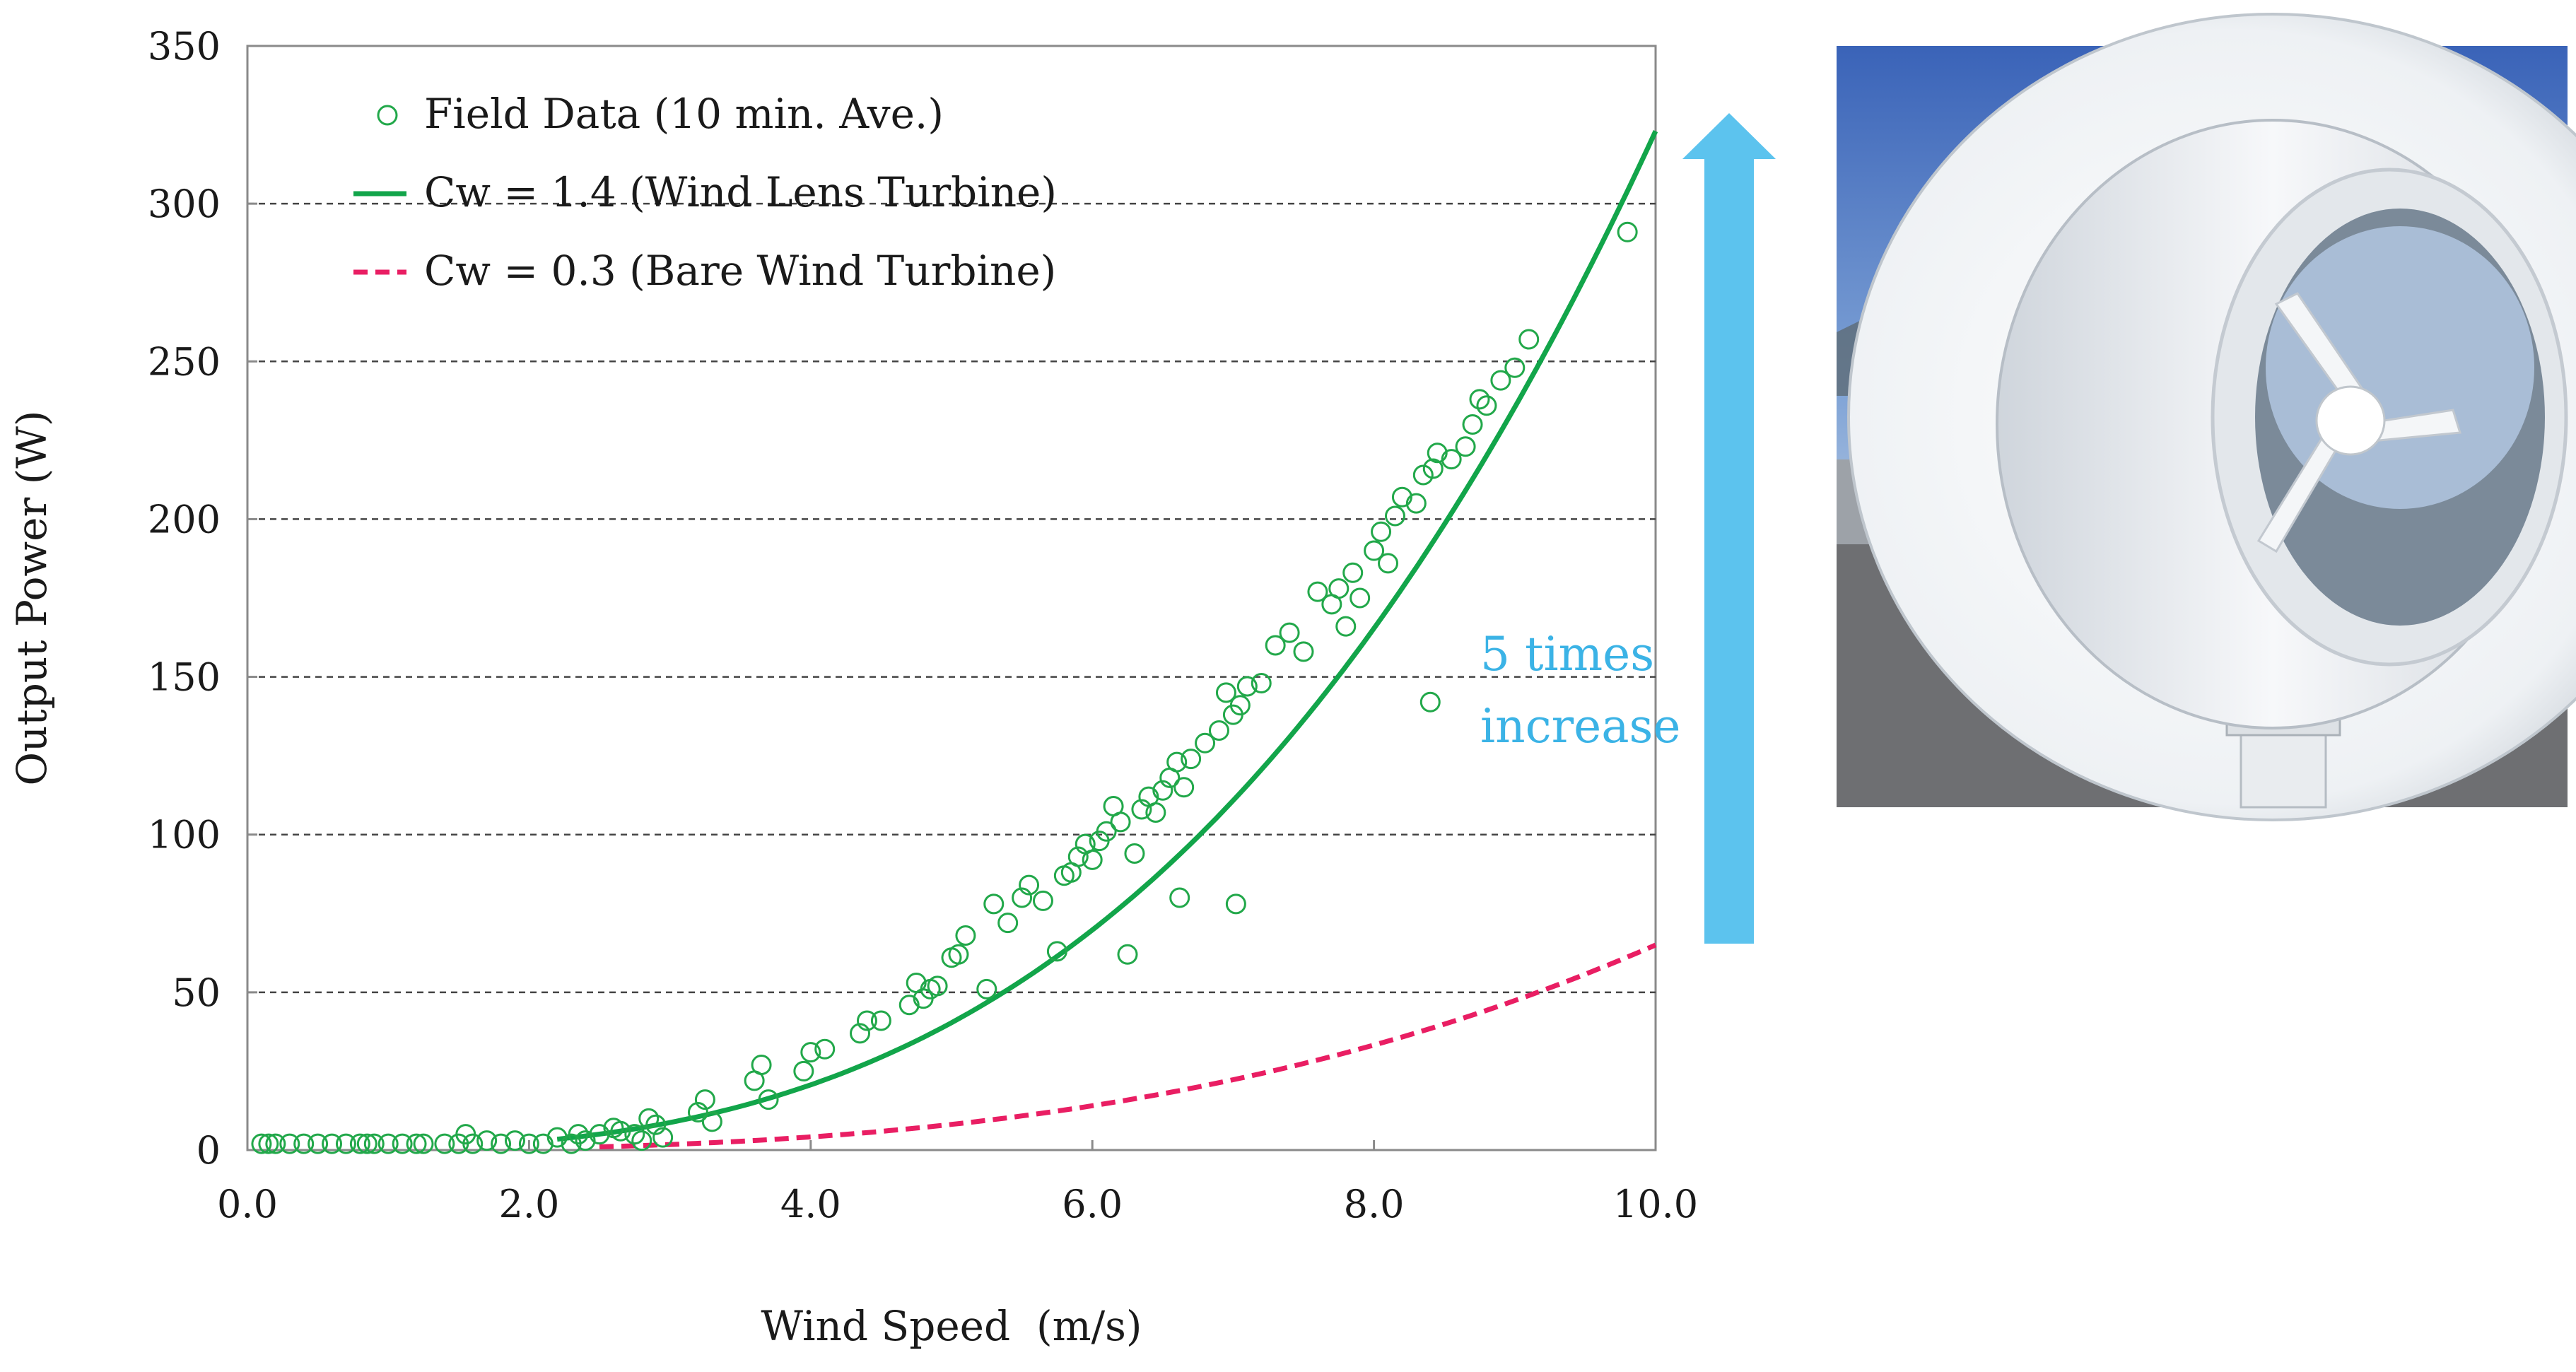 The height and width of the screenshot is (1372, 2576). I want to click on y-tick-label-300: 300, so click(185, 204).